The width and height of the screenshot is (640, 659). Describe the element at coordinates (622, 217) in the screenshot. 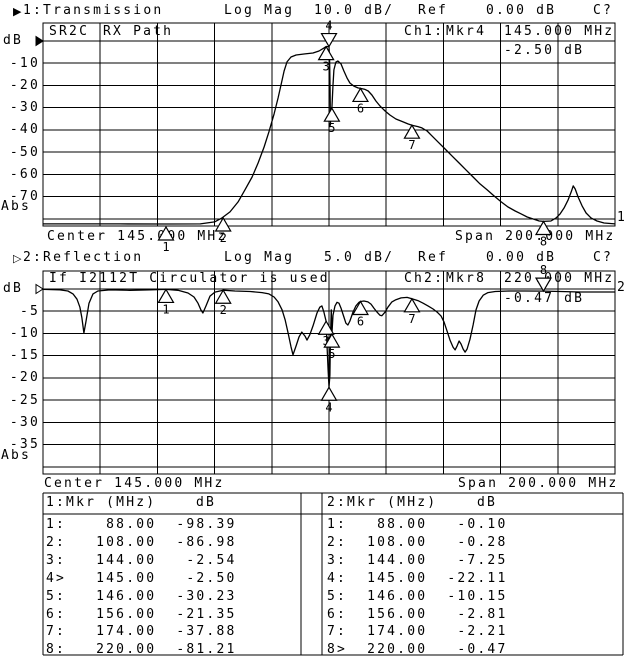

I see `ch1-trace-number: 1` at that location.